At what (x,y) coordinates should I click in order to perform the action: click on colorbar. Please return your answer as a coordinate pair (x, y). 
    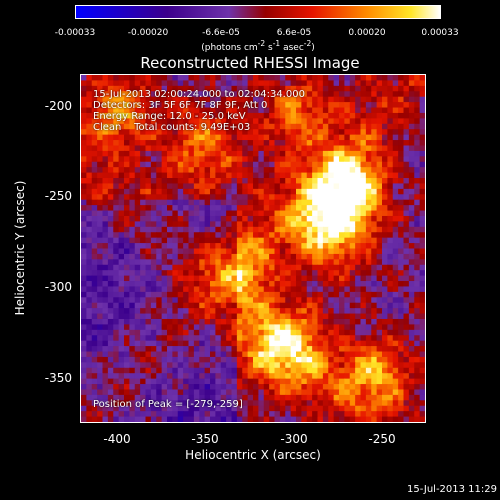
    Looking at the image, I should click on (258, 12).